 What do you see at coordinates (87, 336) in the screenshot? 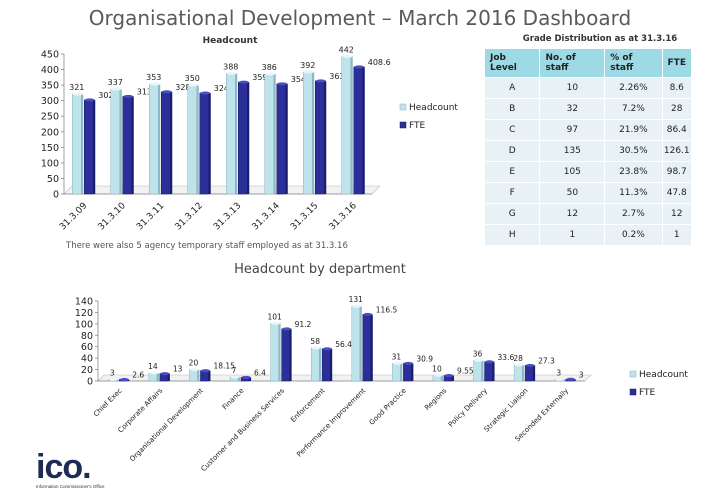
I see `y-tick-label: 80` at bounding box center [87, 336].